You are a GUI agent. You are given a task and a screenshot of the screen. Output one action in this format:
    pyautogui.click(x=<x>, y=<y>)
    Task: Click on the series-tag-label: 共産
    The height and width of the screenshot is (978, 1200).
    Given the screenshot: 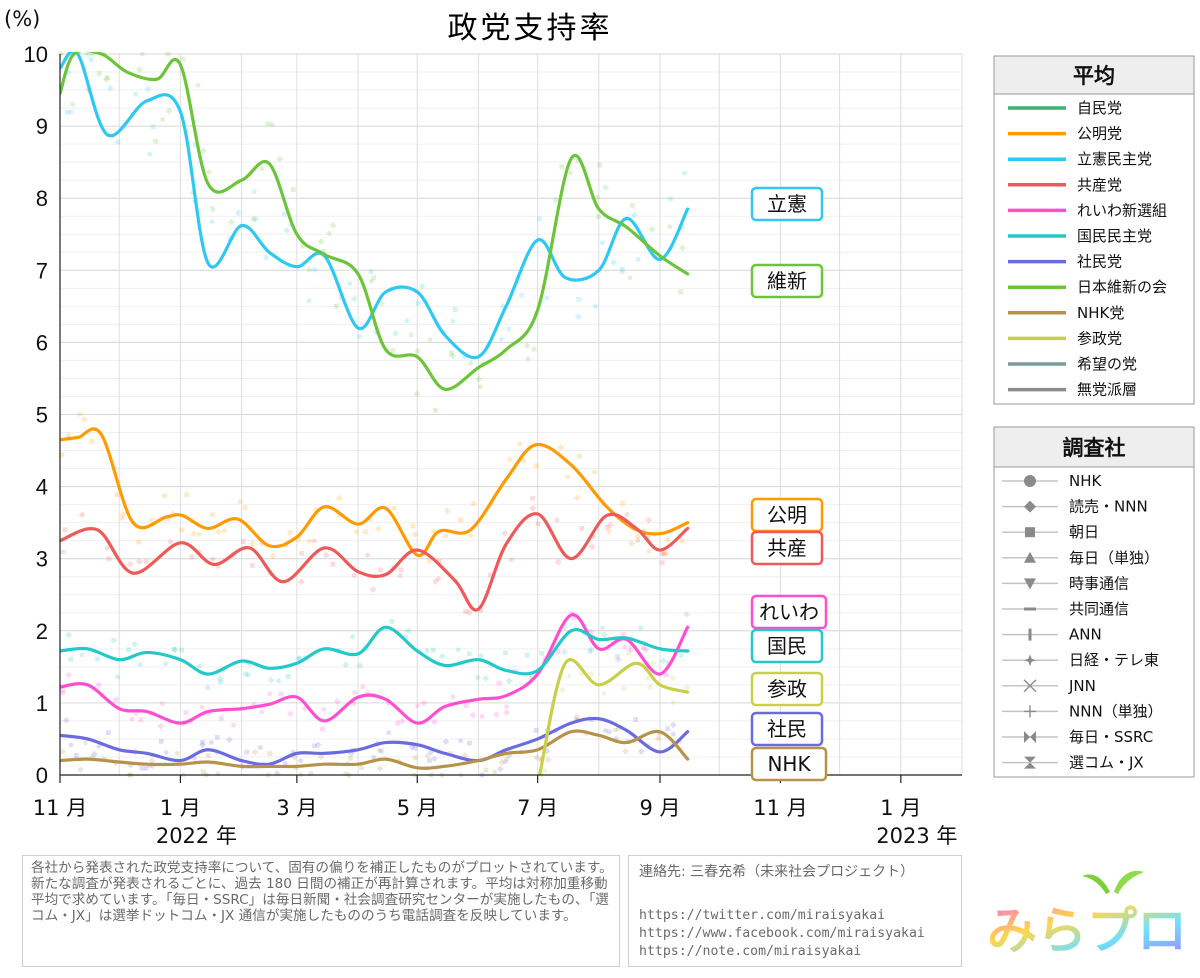 What is the action you would take?
    pyautogui.click(x=787, y=548)
    